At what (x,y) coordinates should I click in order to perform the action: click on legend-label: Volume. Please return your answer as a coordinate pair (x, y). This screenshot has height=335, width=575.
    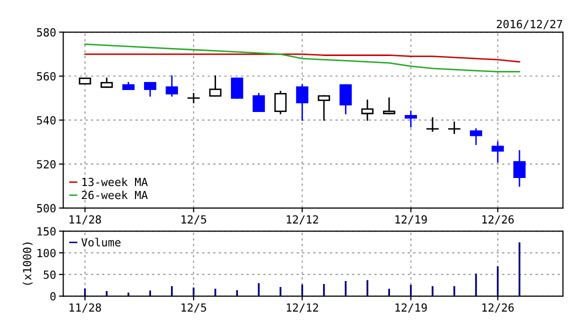
    Looking at the image, I should click on (101, 242).